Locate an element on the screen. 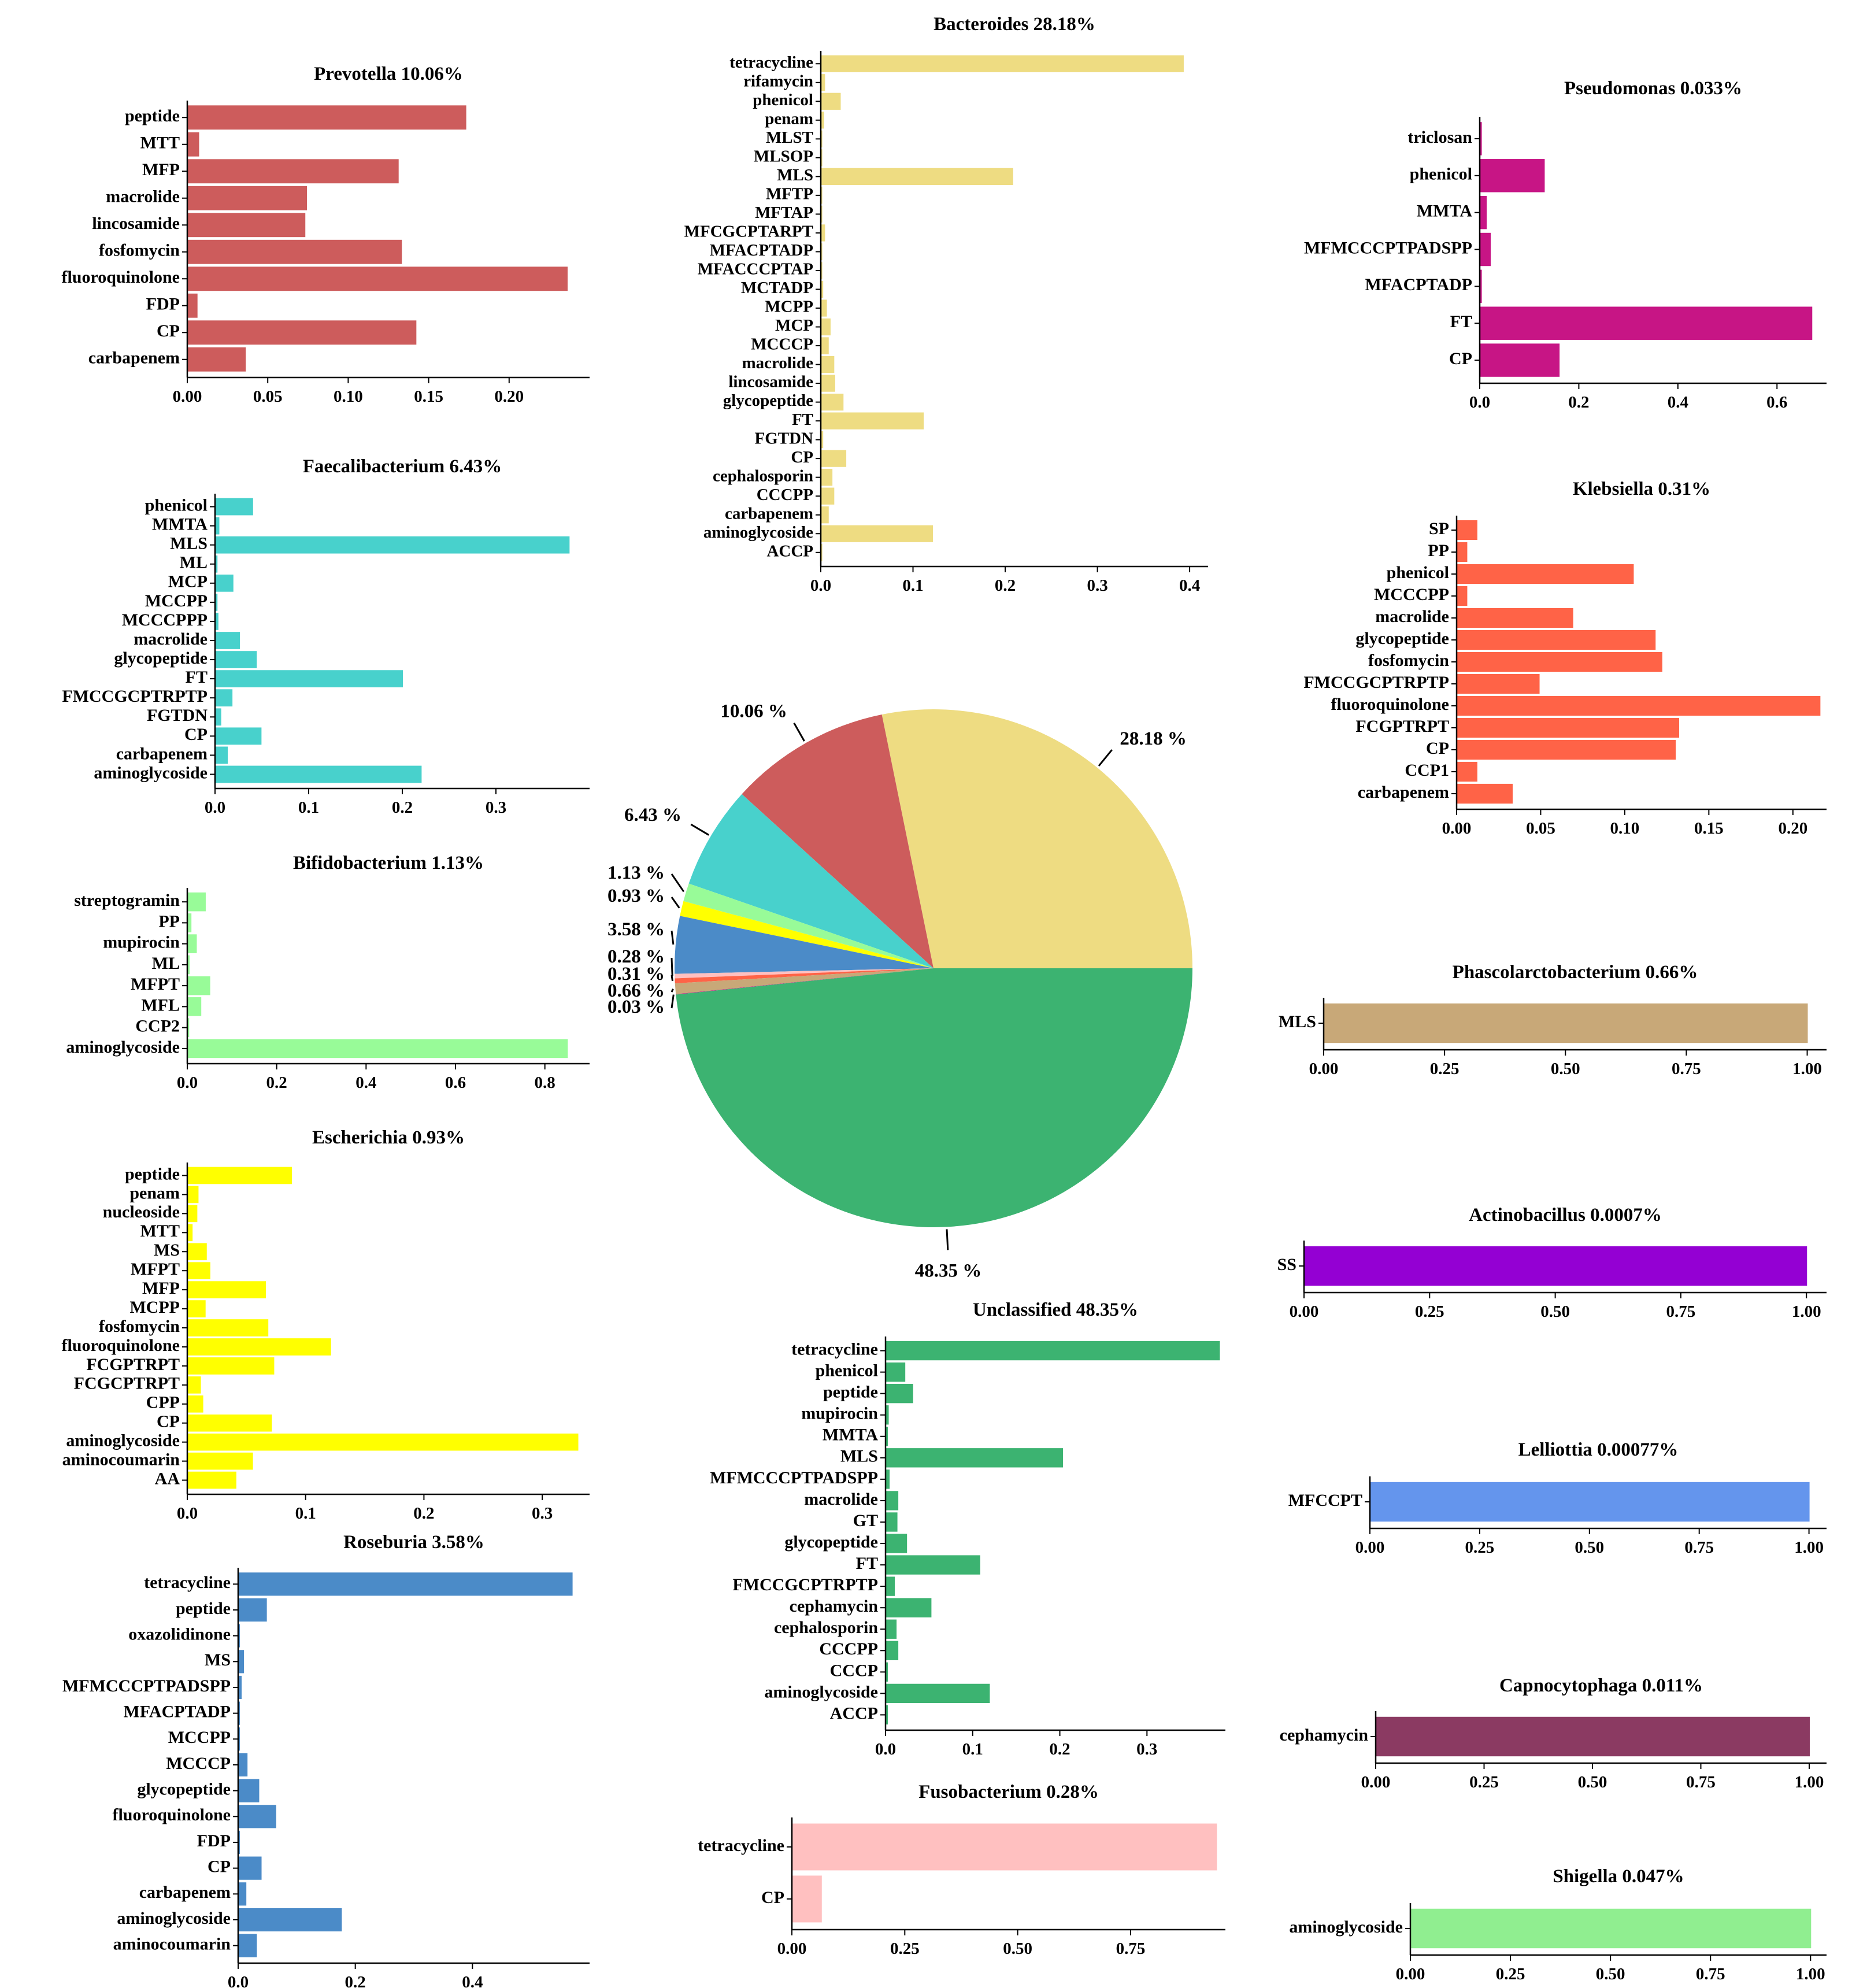  bacteroides-category-label: FGTDN is located at coordinates (784, 438).